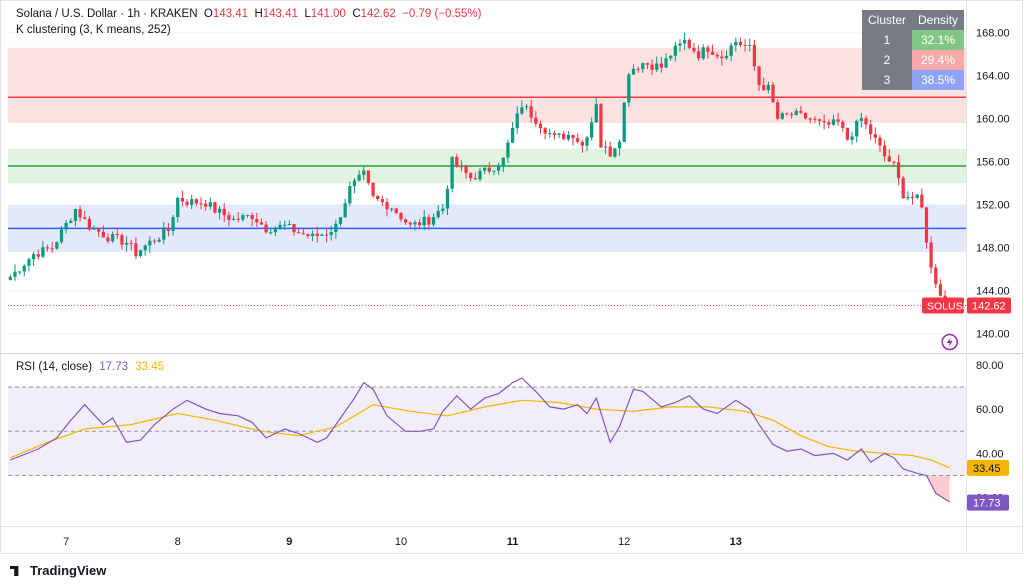 This screenshot has width=1024, height=586. Describe the element at coordinates (66, 542) in the screenshot. I see `time-tick-label: 7` at that location.